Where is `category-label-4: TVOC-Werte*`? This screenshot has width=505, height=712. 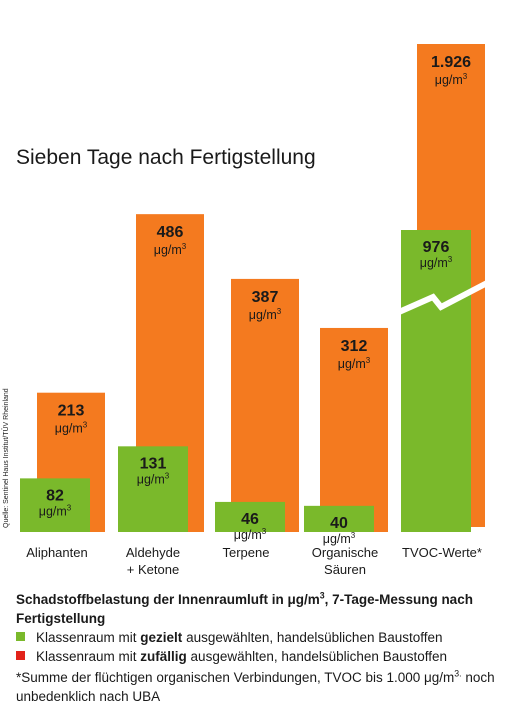 category-label-4: TVOC-Werte* is located at coordinates (442, 552).